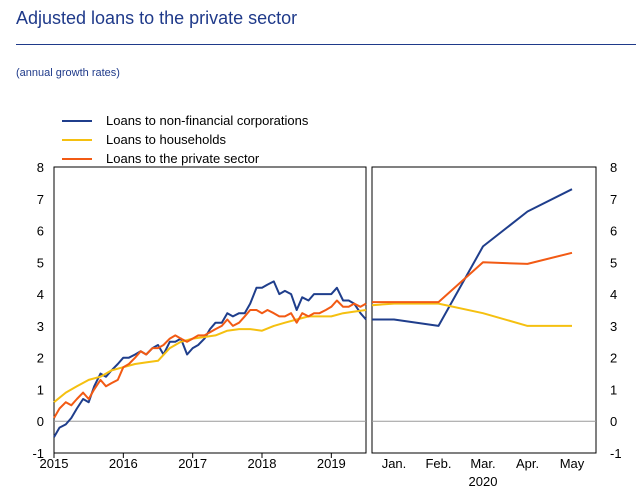 The width and height of the screenshot is (638, 492). Describe the element at coordinates (613, 231) in the screenshot. I see `y-tick-label-right: 6` at that location.